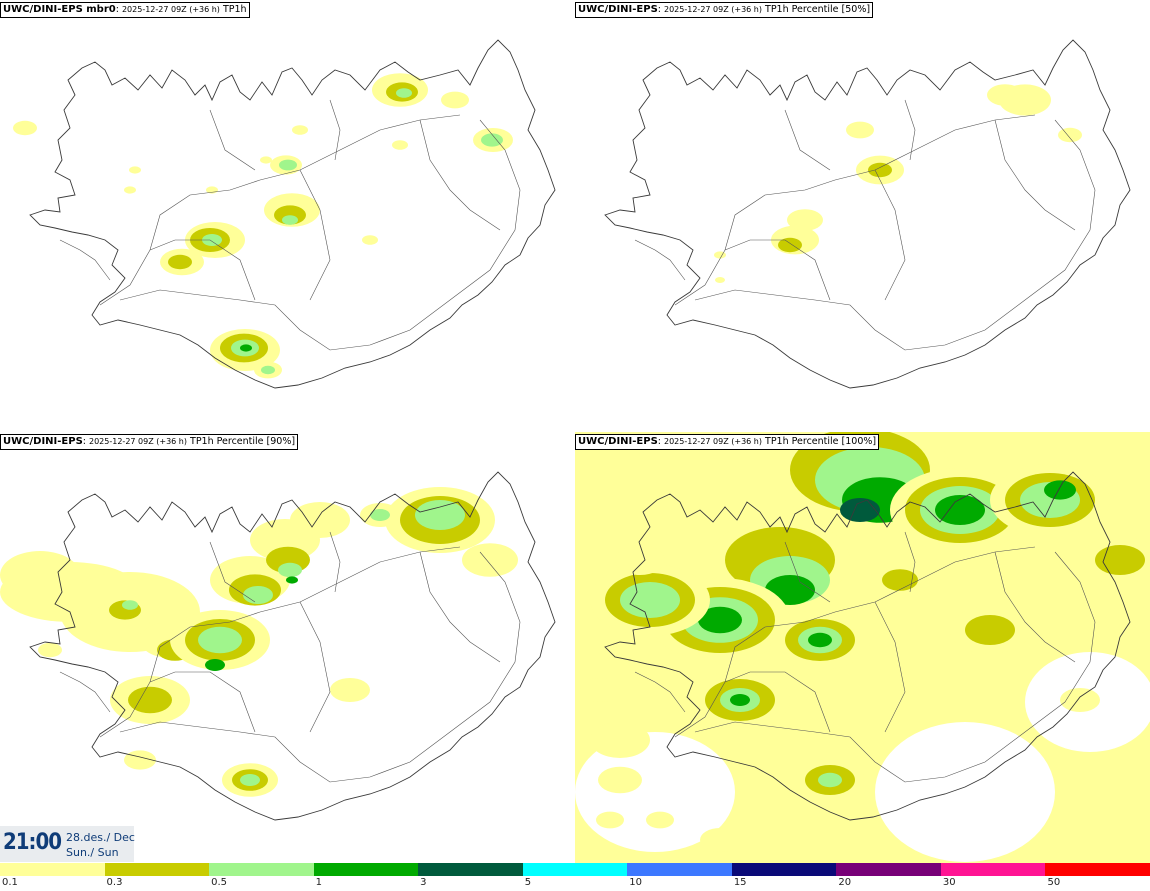  I want to click on colorbar-tick-label: 0.1, so click(10, 882).